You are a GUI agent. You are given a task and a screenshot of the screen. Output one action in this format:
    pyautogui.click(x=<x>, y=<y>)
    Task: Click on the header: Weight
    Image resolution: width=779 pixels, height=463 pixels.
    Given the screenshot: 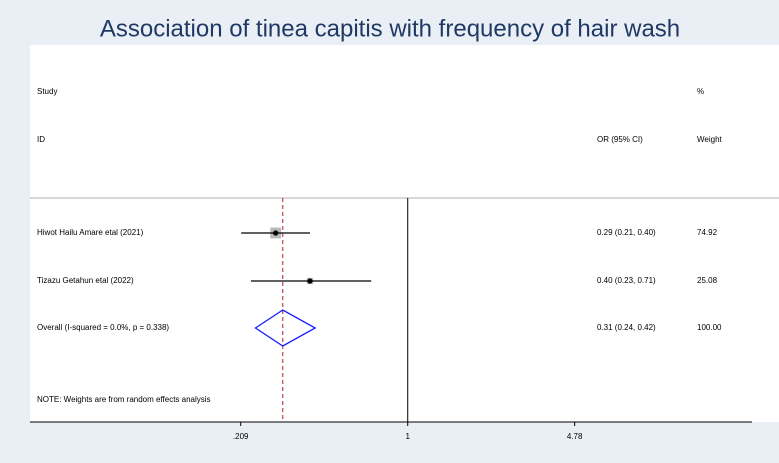 What is the action you would take?
    pyautogui.click(x=710, y=139)
    